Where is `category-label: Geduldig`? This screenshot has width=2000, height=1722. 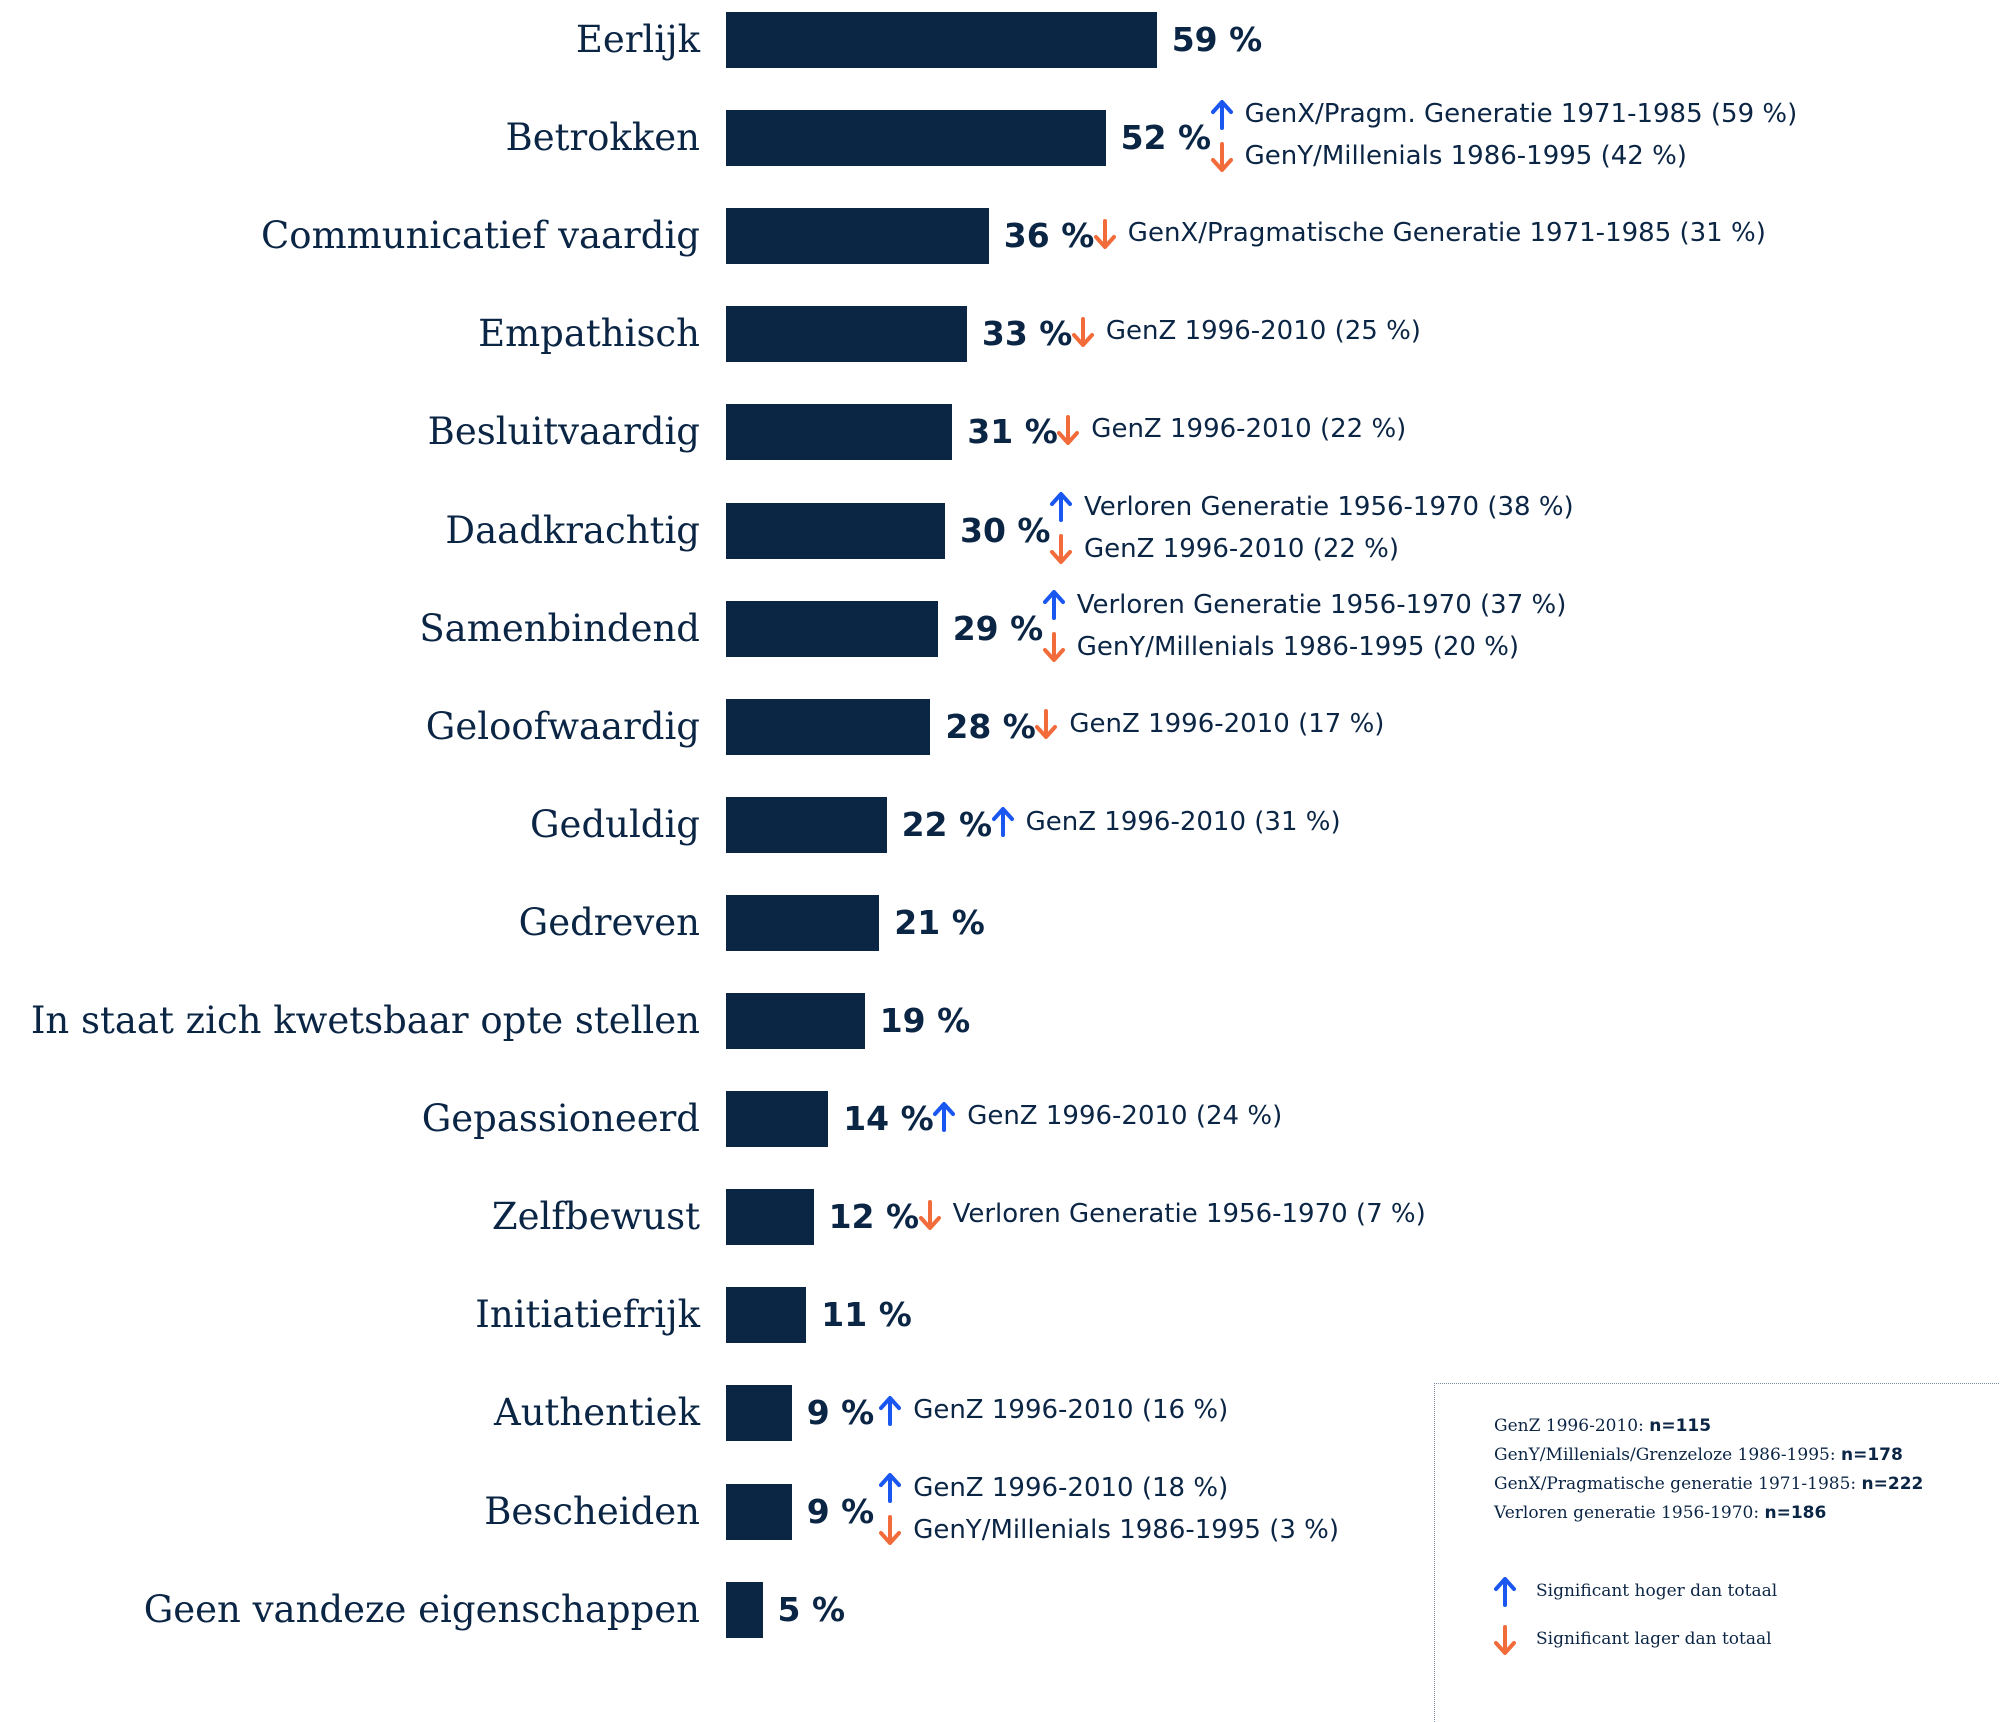 category-label: Geduldig is located at coordinates (614, 824).